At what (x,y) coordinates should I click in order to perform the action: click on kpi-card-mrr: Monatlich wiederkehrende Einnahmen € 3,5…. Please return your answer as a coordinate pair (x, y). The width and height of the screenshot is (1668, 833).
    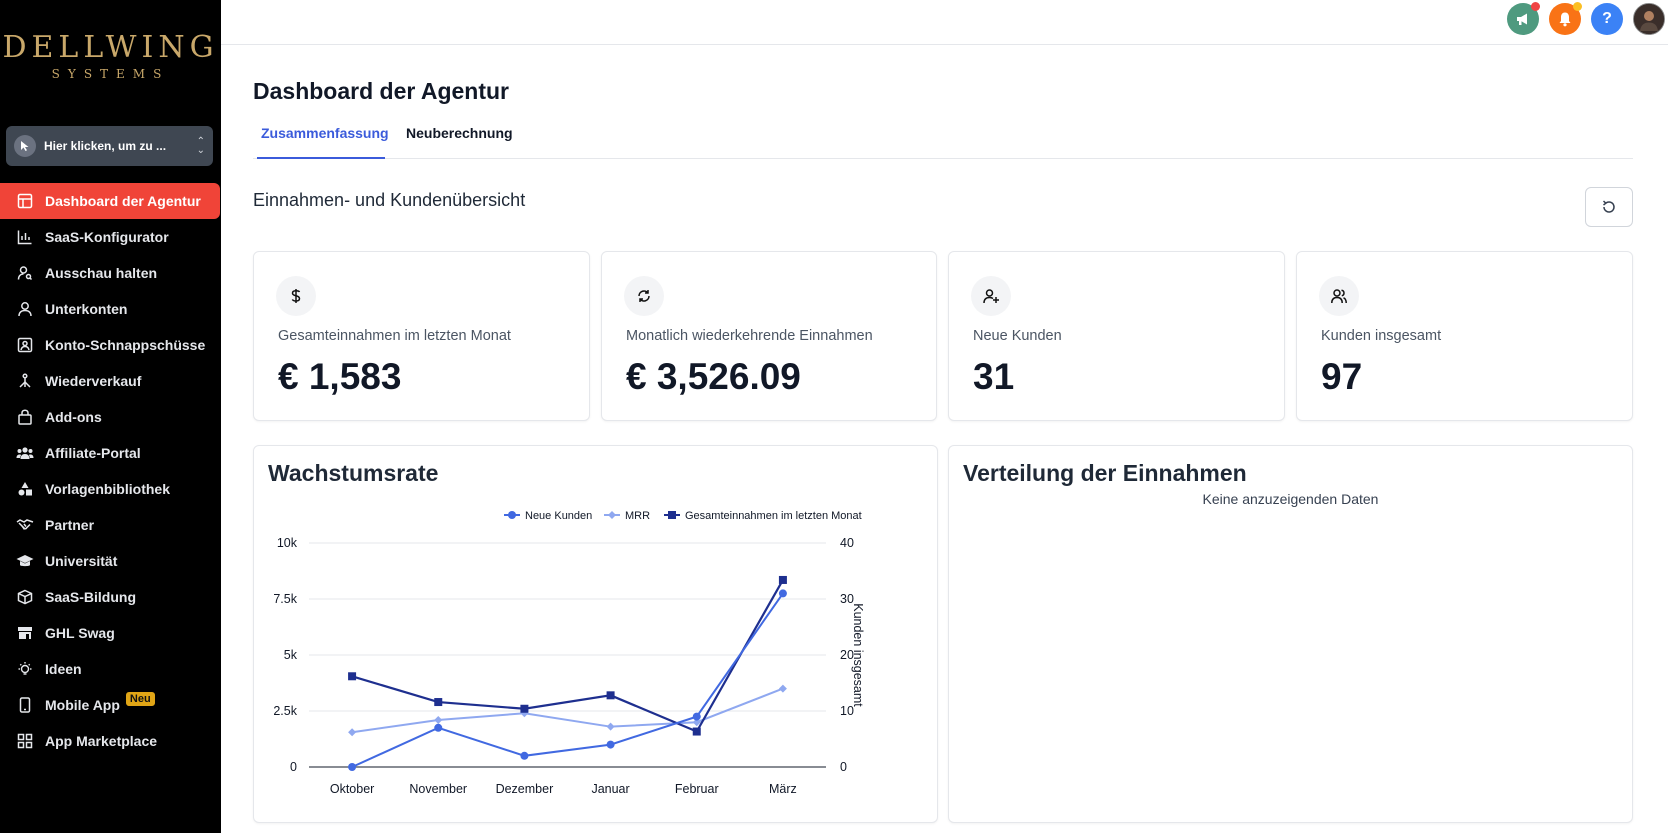
    Looking at the image, I should click on (769, 336).